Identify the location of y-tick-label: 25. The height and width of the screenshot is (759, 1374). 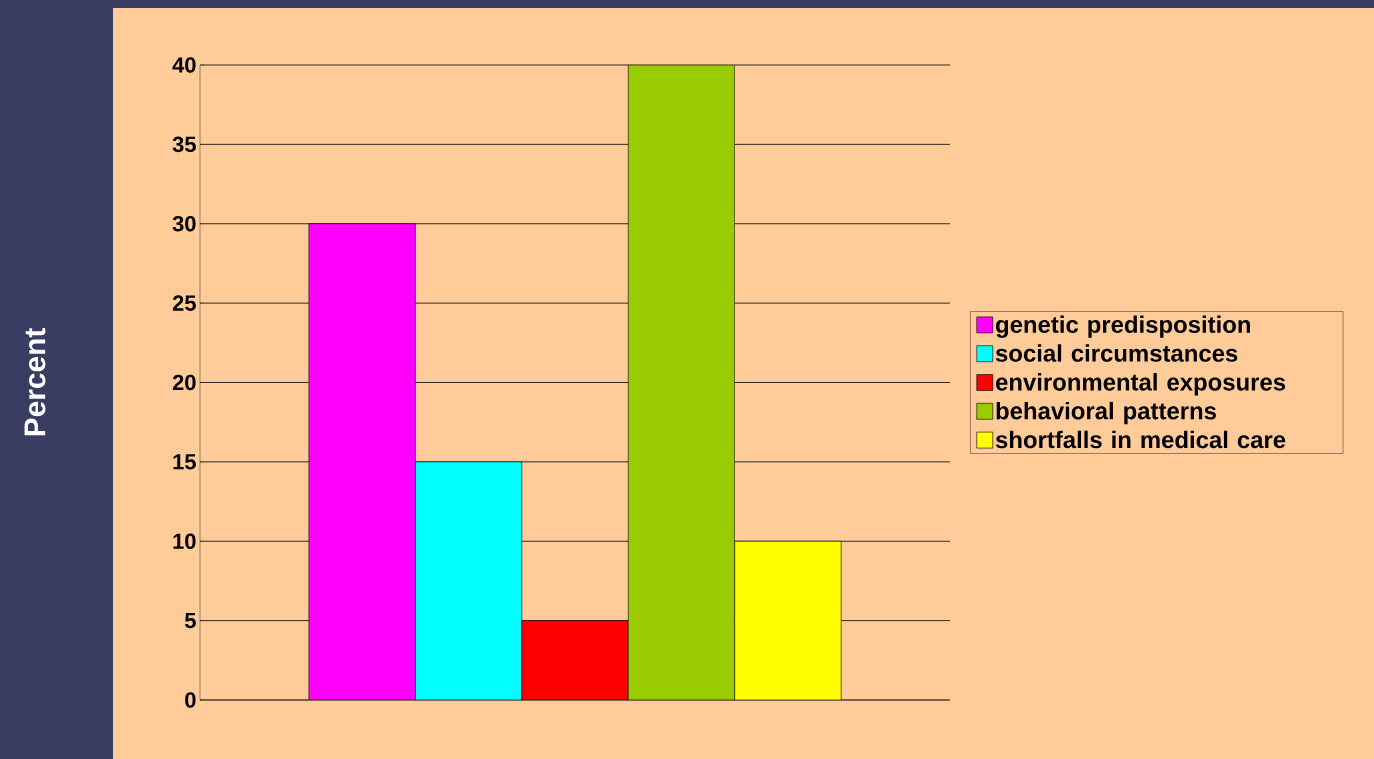
(184, 303).